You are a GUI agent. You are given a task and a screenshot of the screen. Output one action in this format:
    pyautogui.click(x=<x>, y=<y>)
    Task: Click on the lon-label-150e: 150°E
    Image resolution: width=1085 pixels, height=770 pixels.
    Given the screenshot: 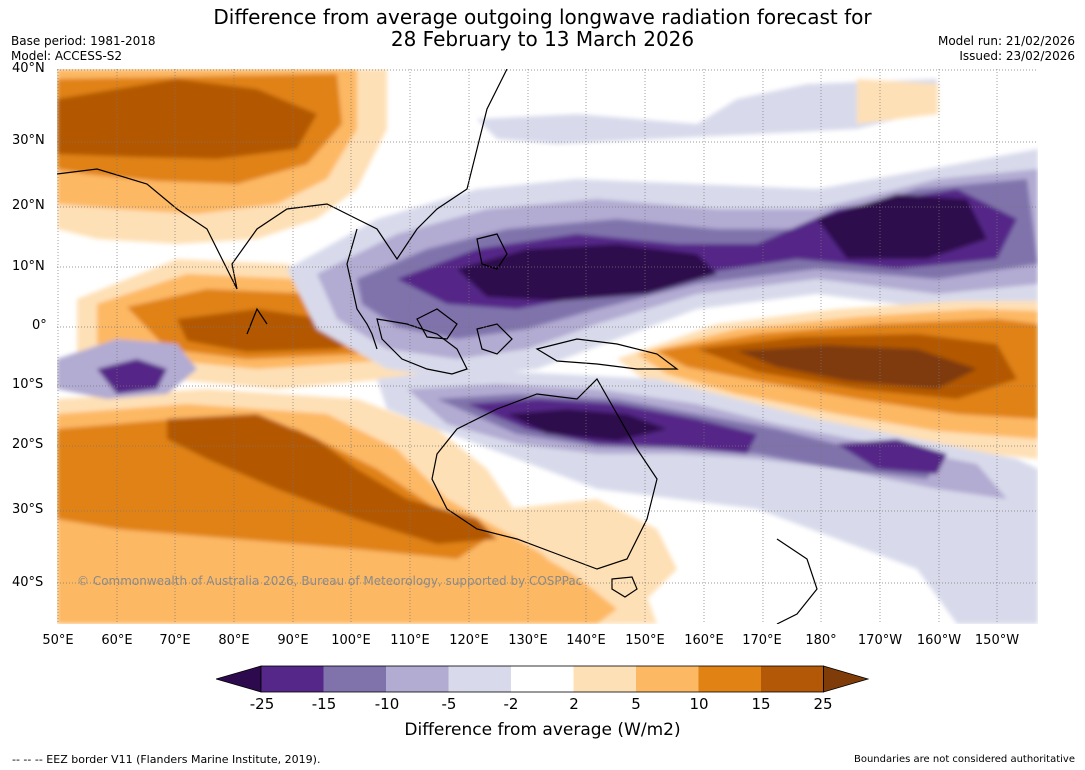 What is the action you would take?
    pyautogui.click(x=645, y=640)
    